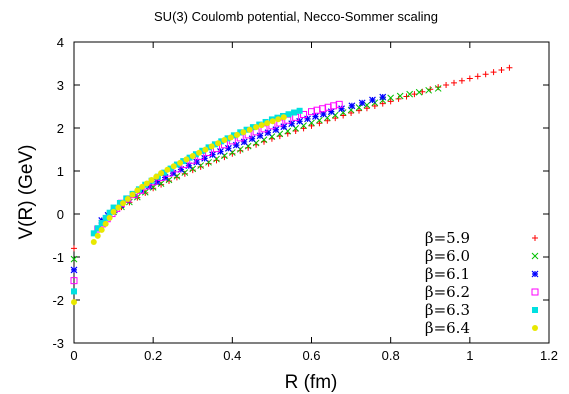 The width and height of the screenshot is (569, 394). I want to click on legend-marker, so click(535, 274).